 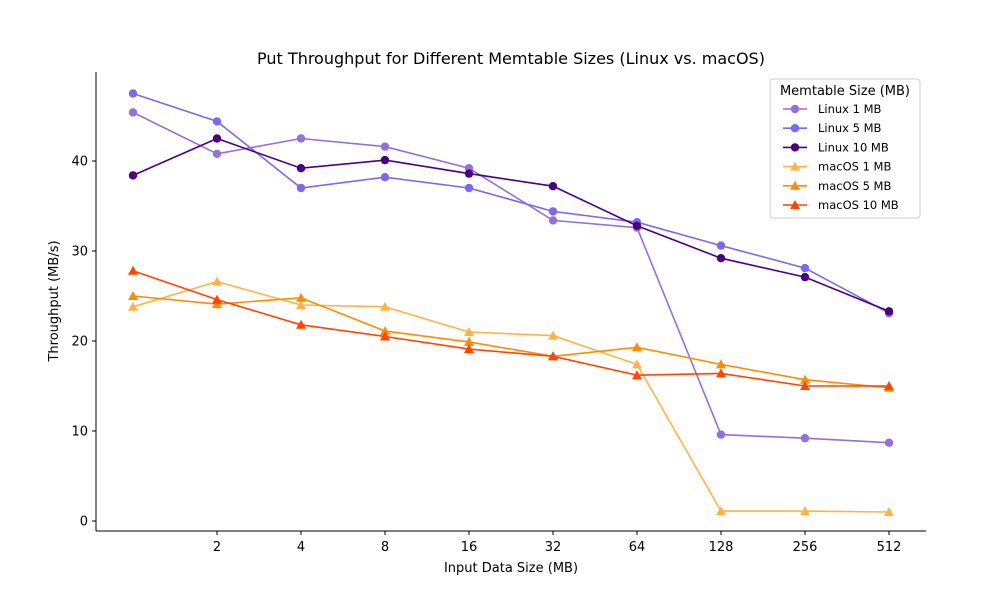 What do you see at coordinates (805, 547) in the screenshot?
I see `x-tick-label: 256` at bounding box center [805, 547].